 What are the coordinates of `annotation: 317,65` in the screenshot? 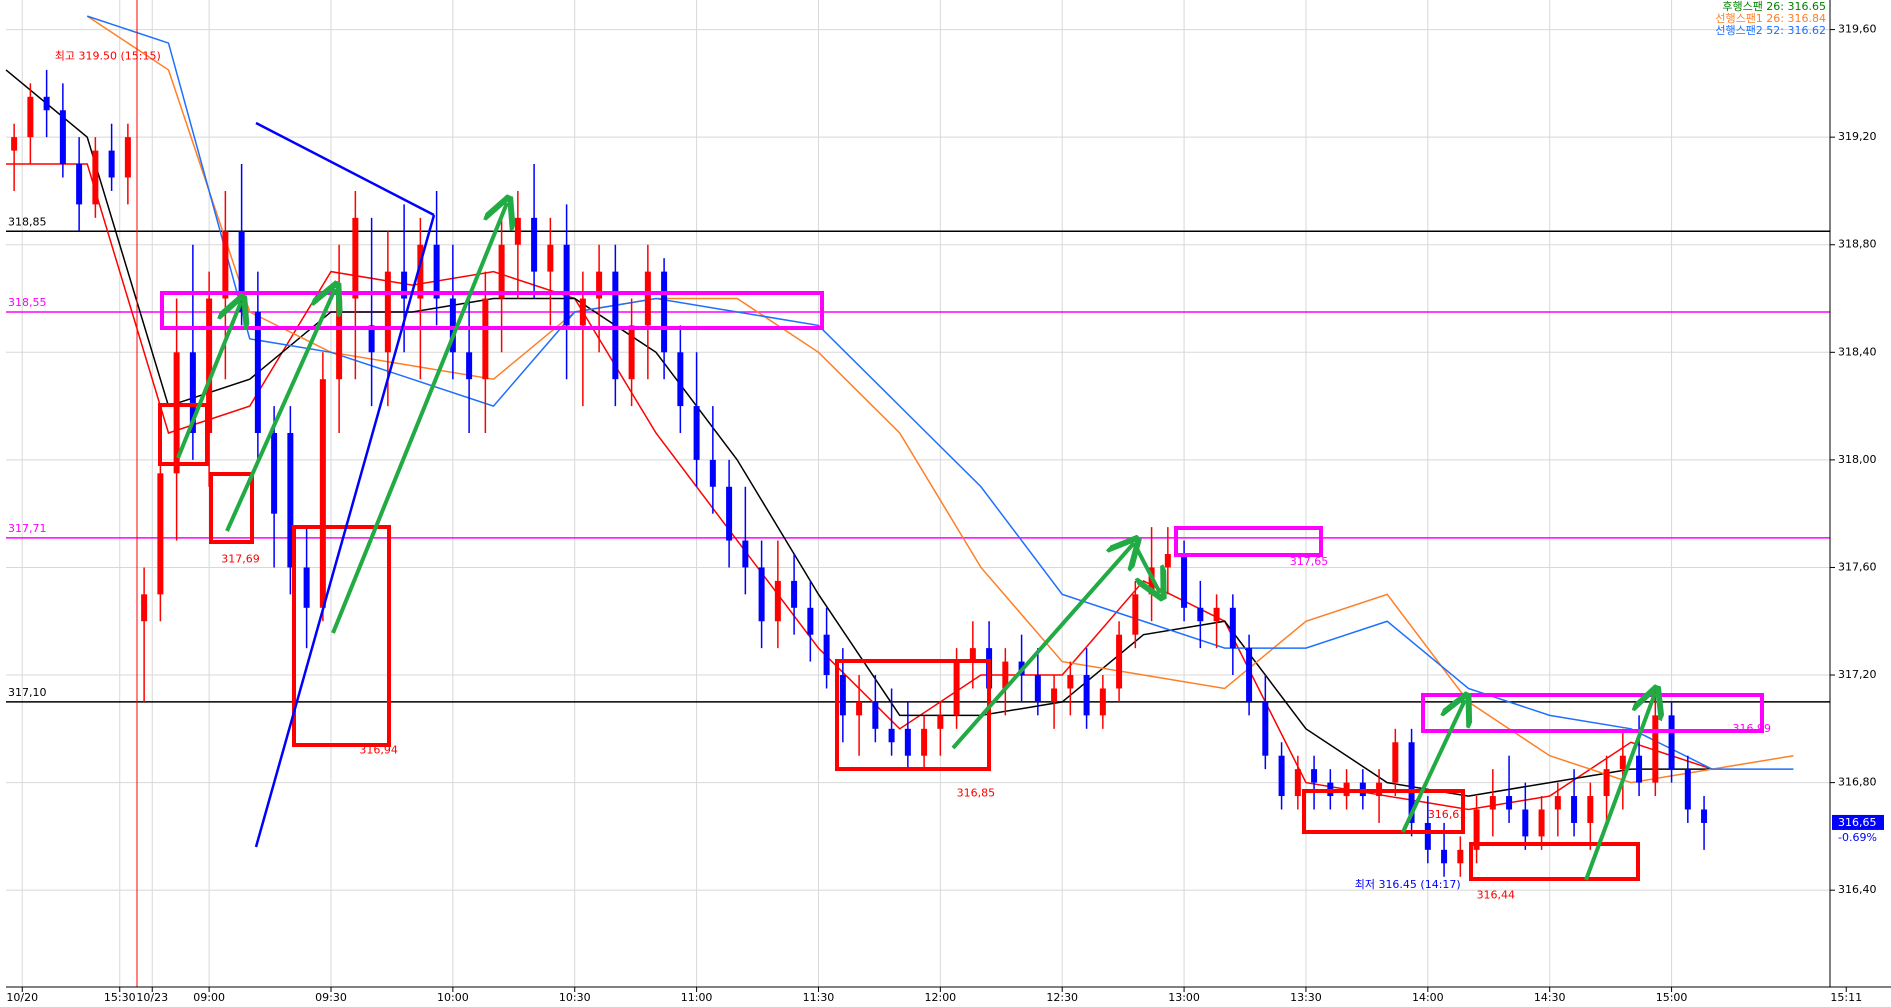 It's located at (1309, 561).